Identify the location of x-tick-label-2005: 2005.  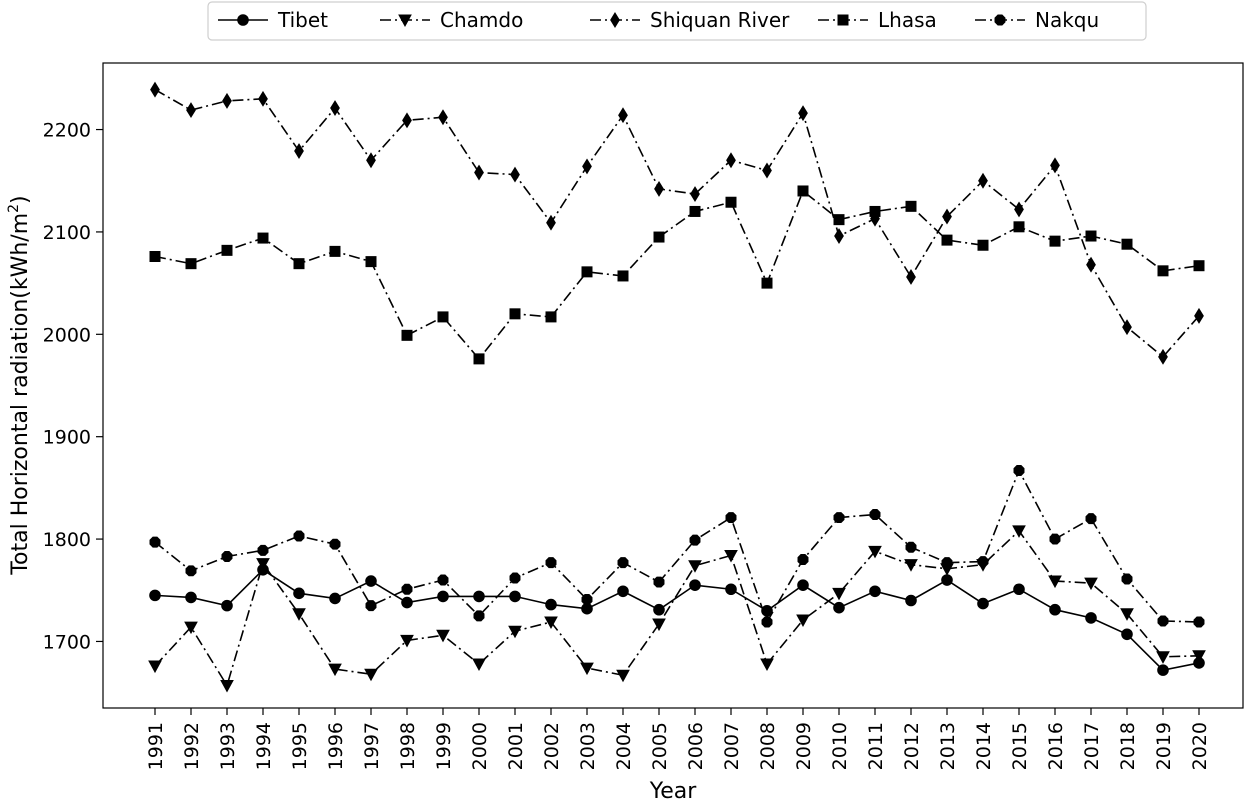
(660, 746).